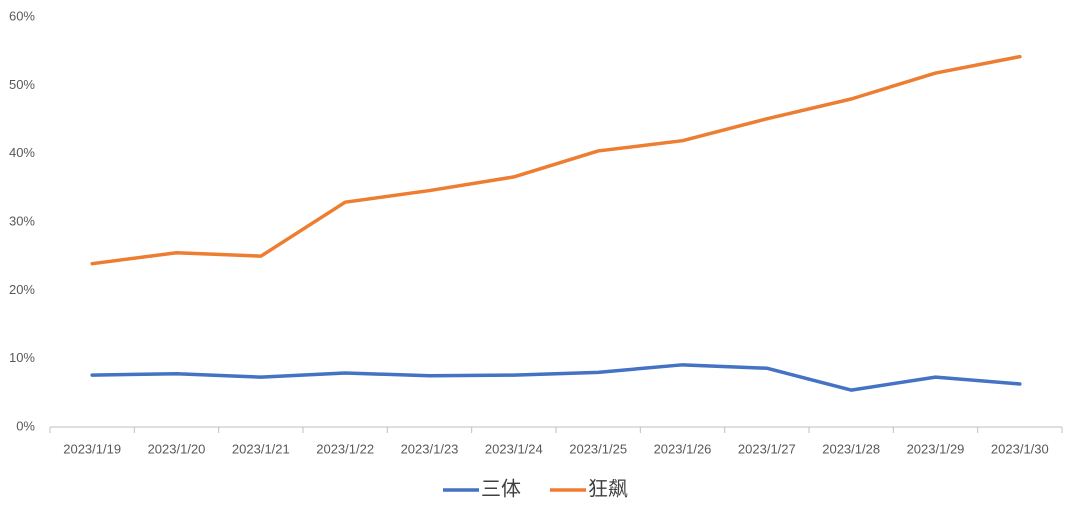 This screenshot has height=519, width=1080. Describe the element at coordinates (345, 448) in the screenshot. I see `x-tick-label: 2023/1/22` at that location.